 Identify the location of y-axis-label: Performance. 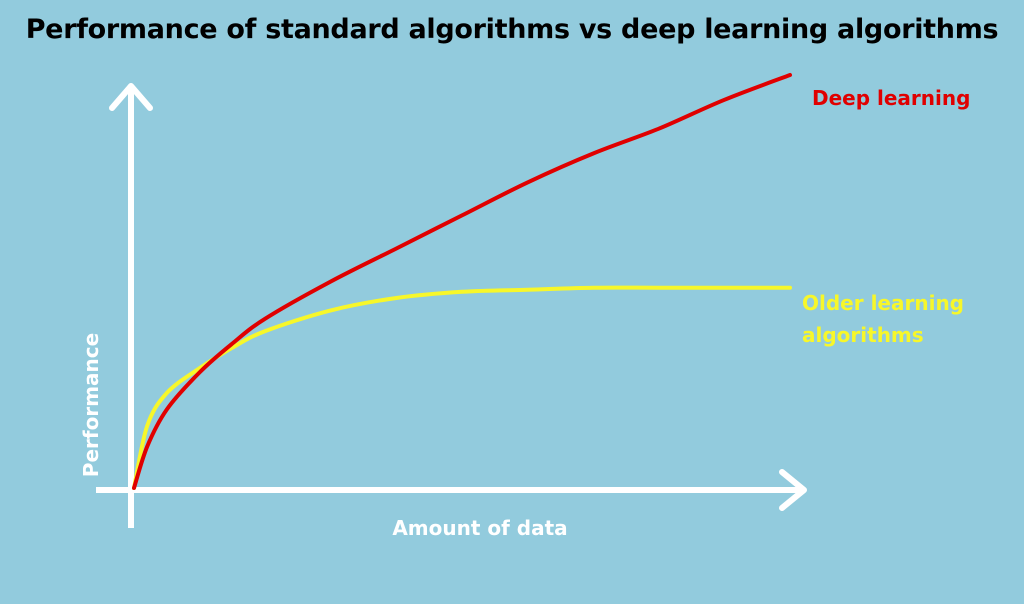
(91, 405).